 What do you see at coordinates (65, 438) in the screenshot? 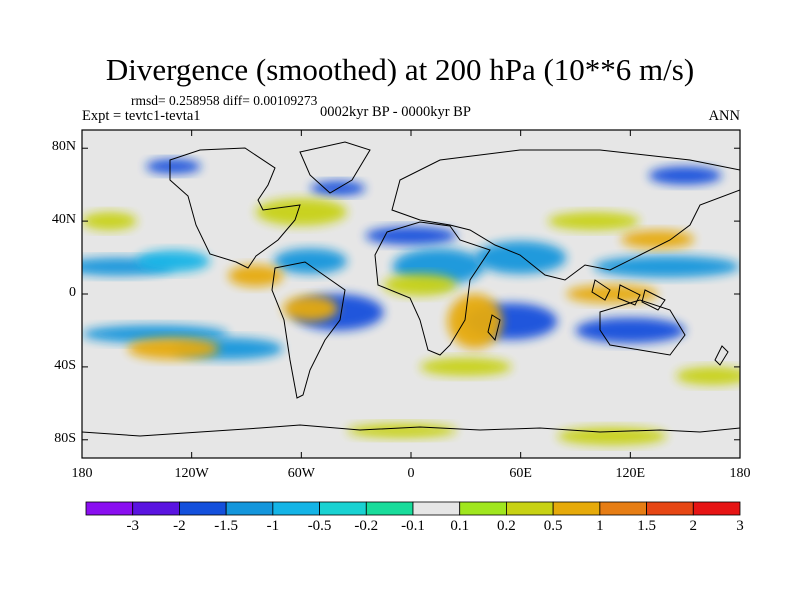
I see `y-tick-label: 80S` at bounding box center [65, 438].